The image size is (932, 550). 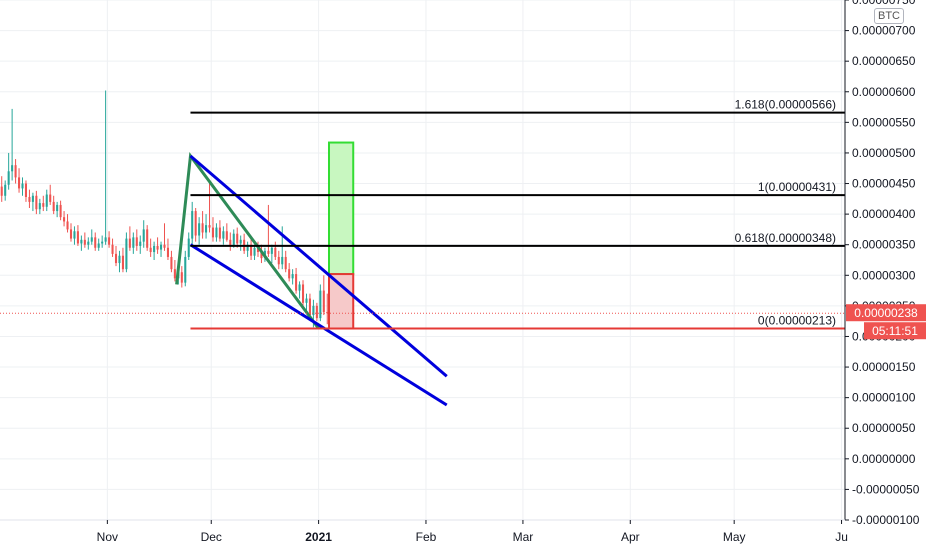 I want to click on drawings, so click(x=311, y=274).